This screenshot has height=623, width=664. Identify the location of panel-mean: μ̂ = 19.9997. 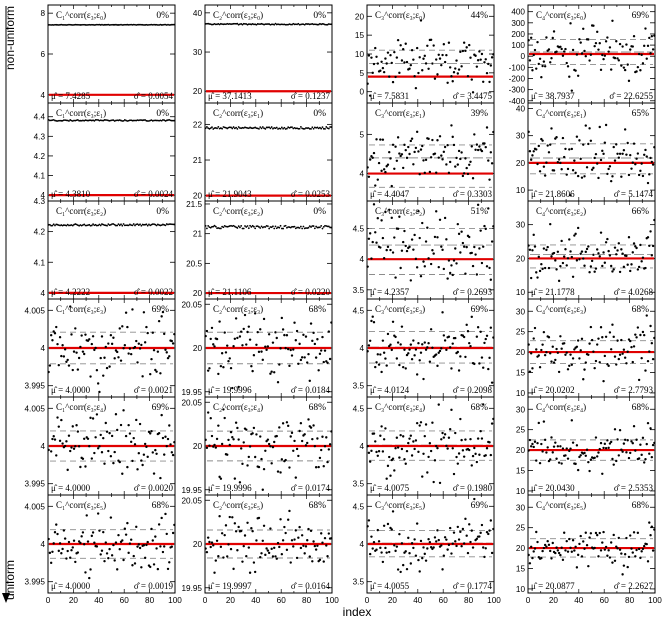
(230, 586).